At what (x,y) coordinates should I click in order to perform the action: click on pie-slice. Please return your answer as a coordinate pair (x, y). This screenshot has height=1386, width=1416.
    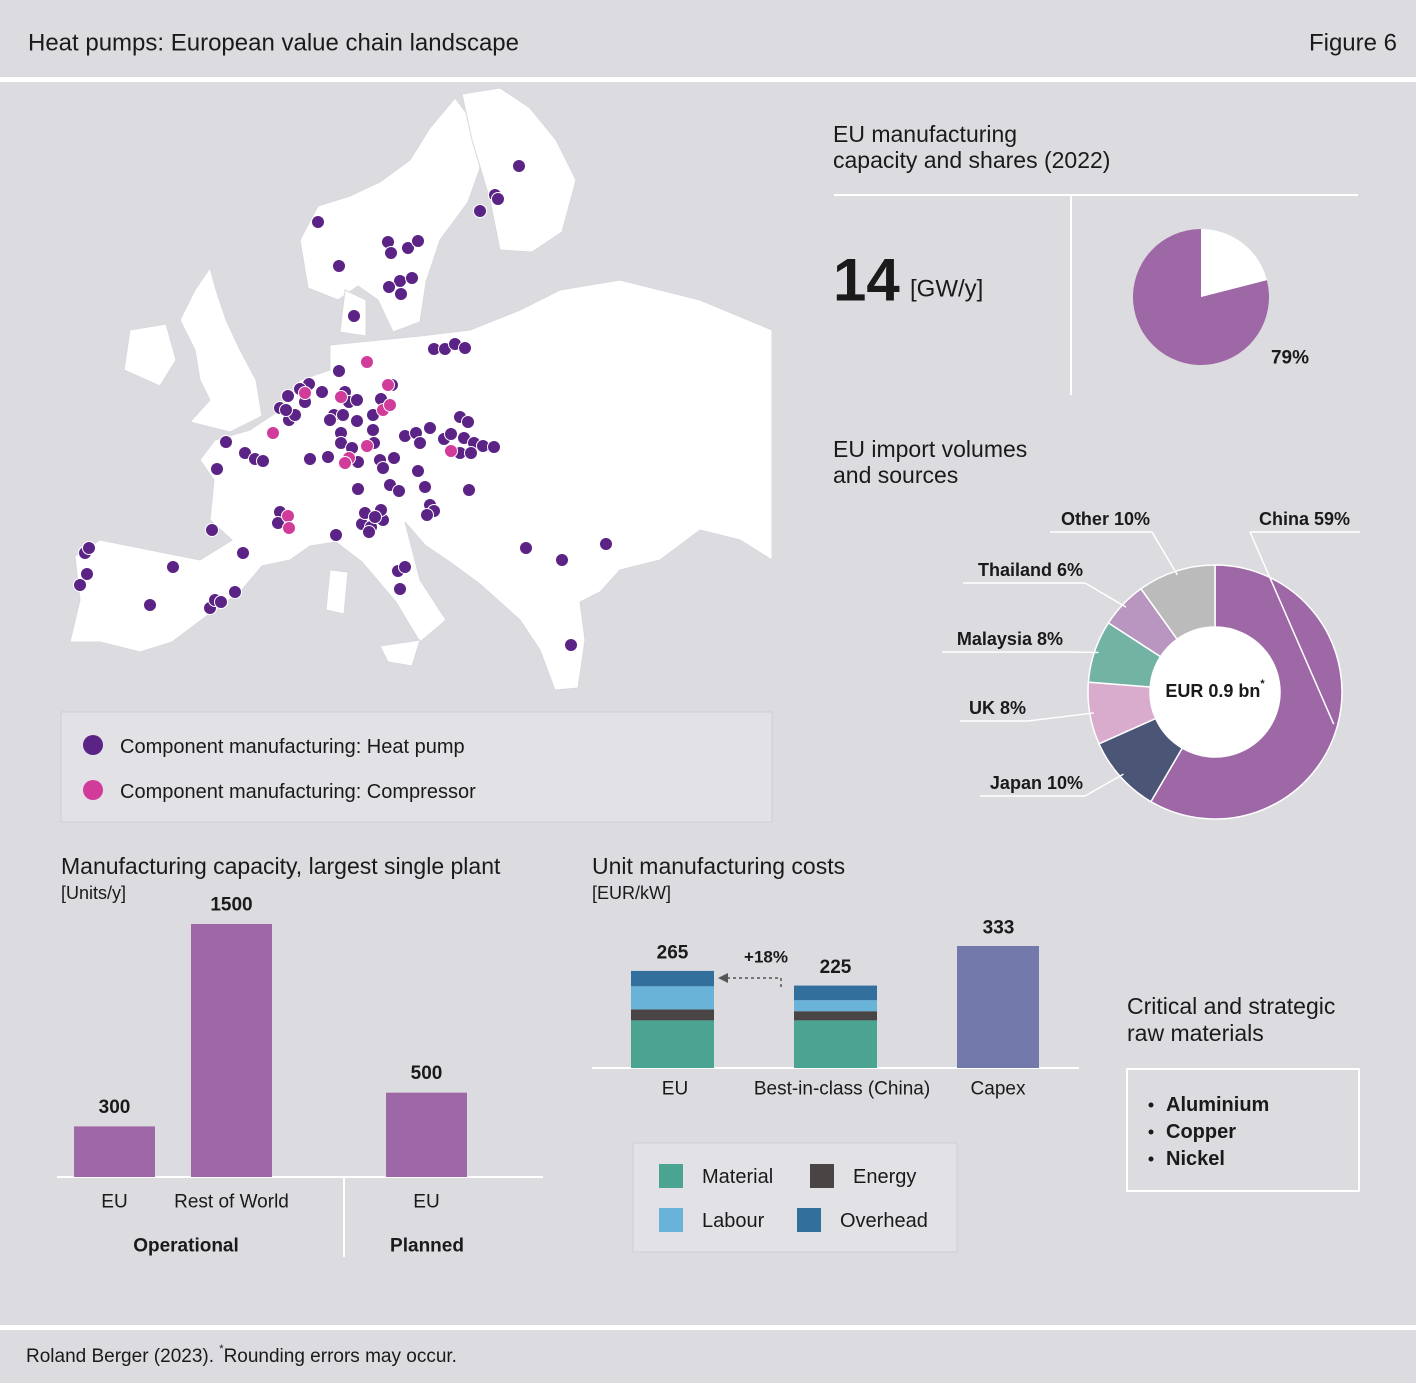
    Looking at the image, I should click on (1234, 263).